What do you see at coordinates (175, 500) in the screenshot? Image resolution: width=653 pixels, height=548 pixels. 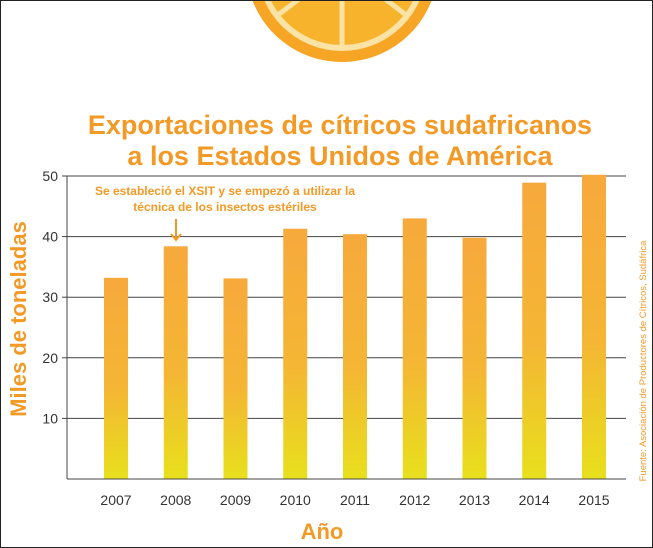 I see `x-tick-label: 2008` at bounding box center [175, 500].